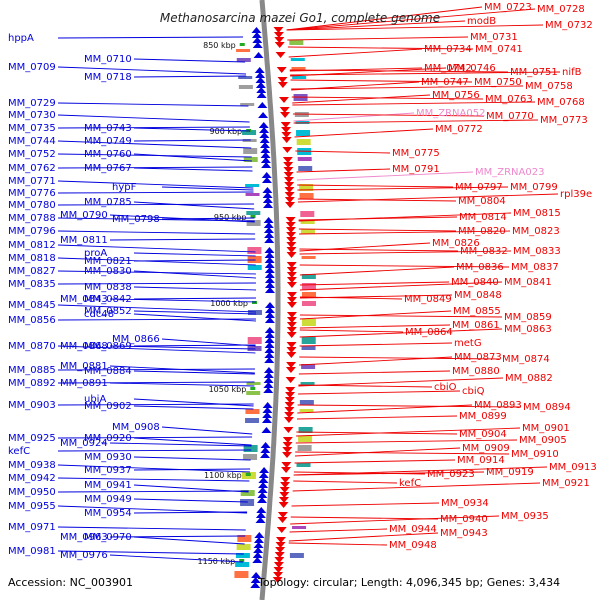  I want to click on gene-label: metG, so click(468, 343).